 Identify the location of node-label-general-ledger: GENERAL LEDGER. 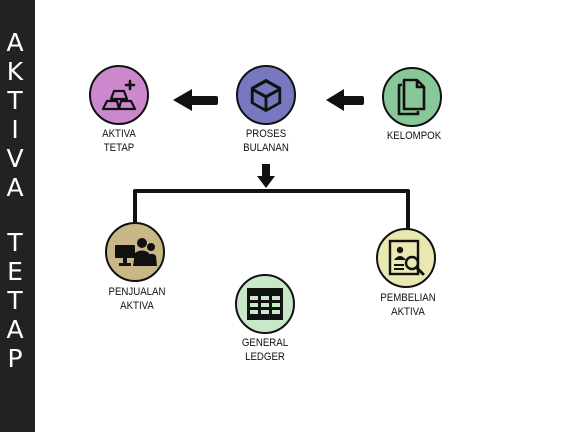
(264, 350).